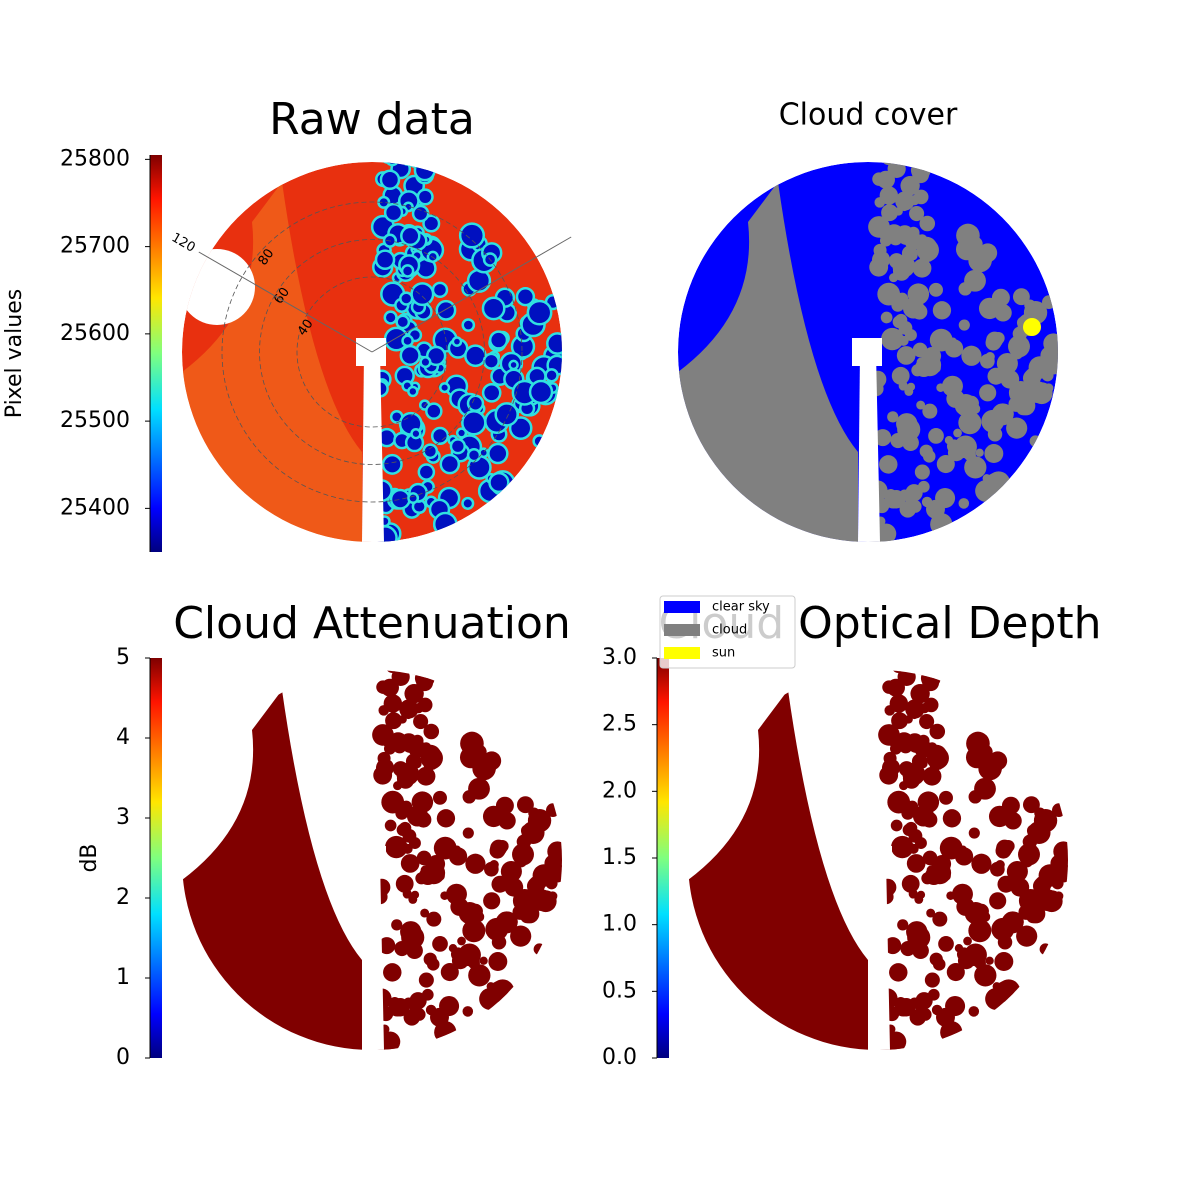 The width and height of the screenshot is (1200, 1200). I want to click on colorbar-tick-label: 25800, so click(95, 158).